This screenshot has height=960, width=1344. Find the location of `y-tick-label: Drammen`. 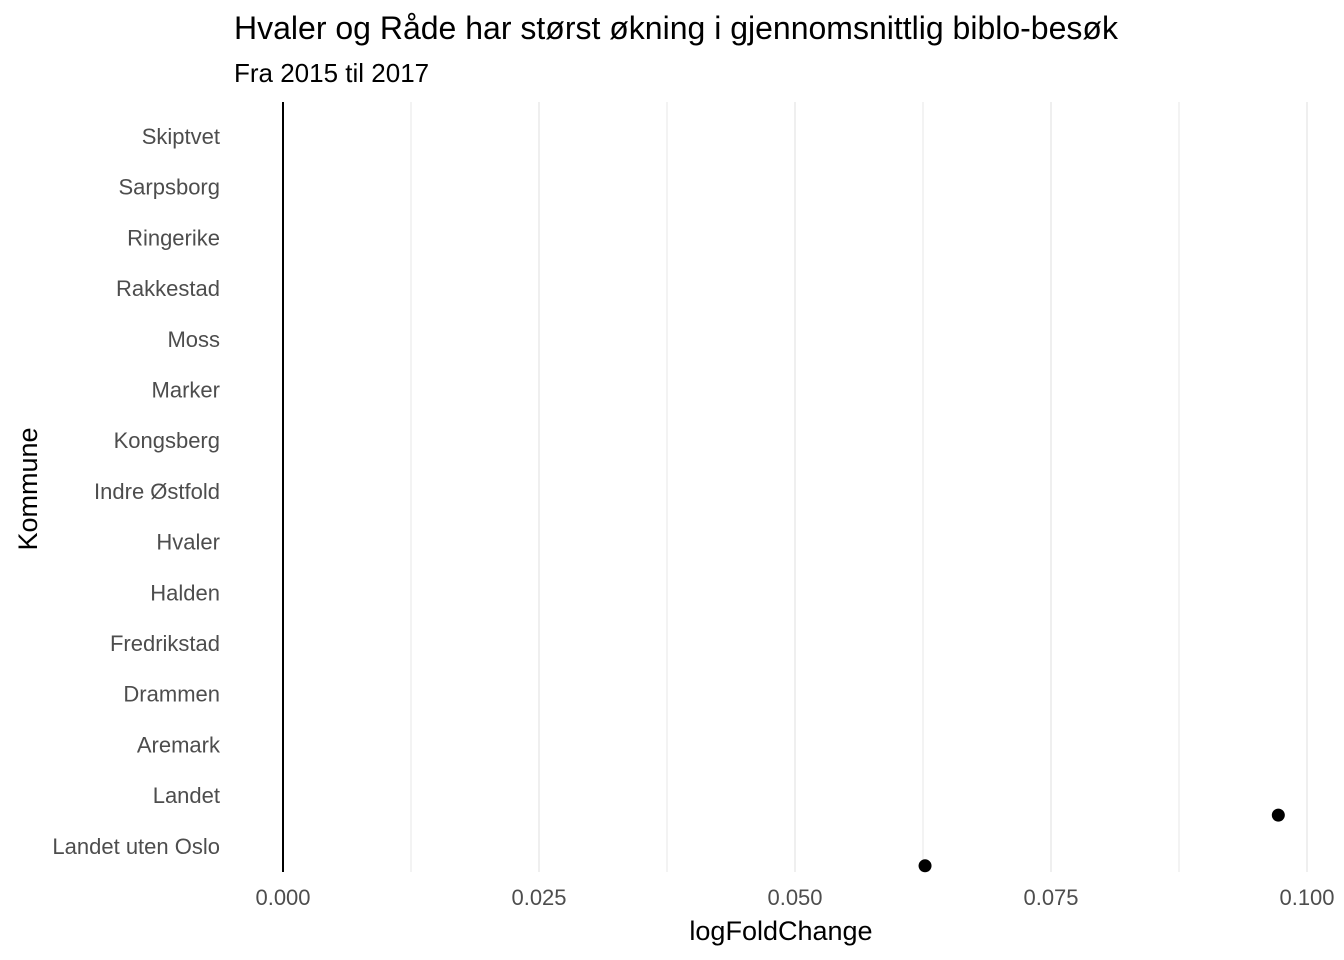

y-tick-label: Drammen is located at coordinates (171, 694).